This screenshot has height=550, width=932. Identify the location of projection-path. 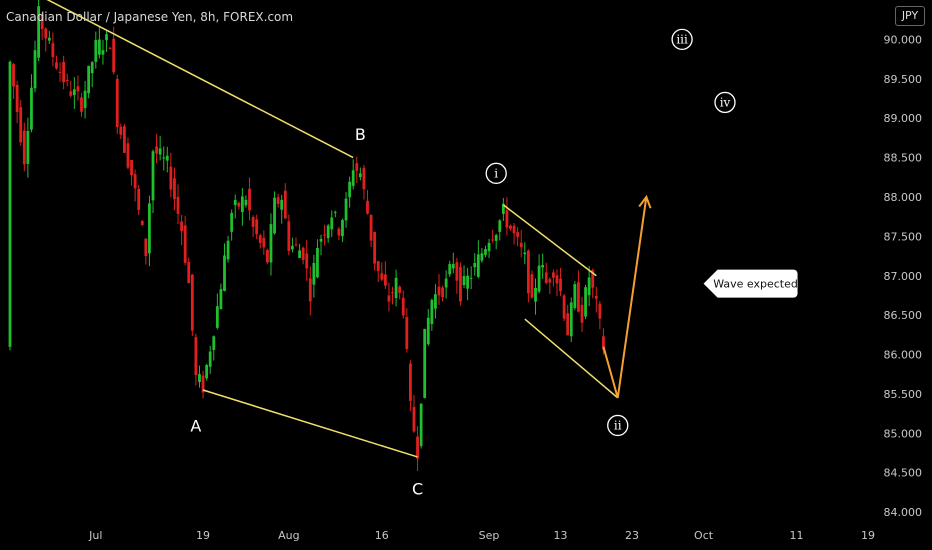
(625, 297).